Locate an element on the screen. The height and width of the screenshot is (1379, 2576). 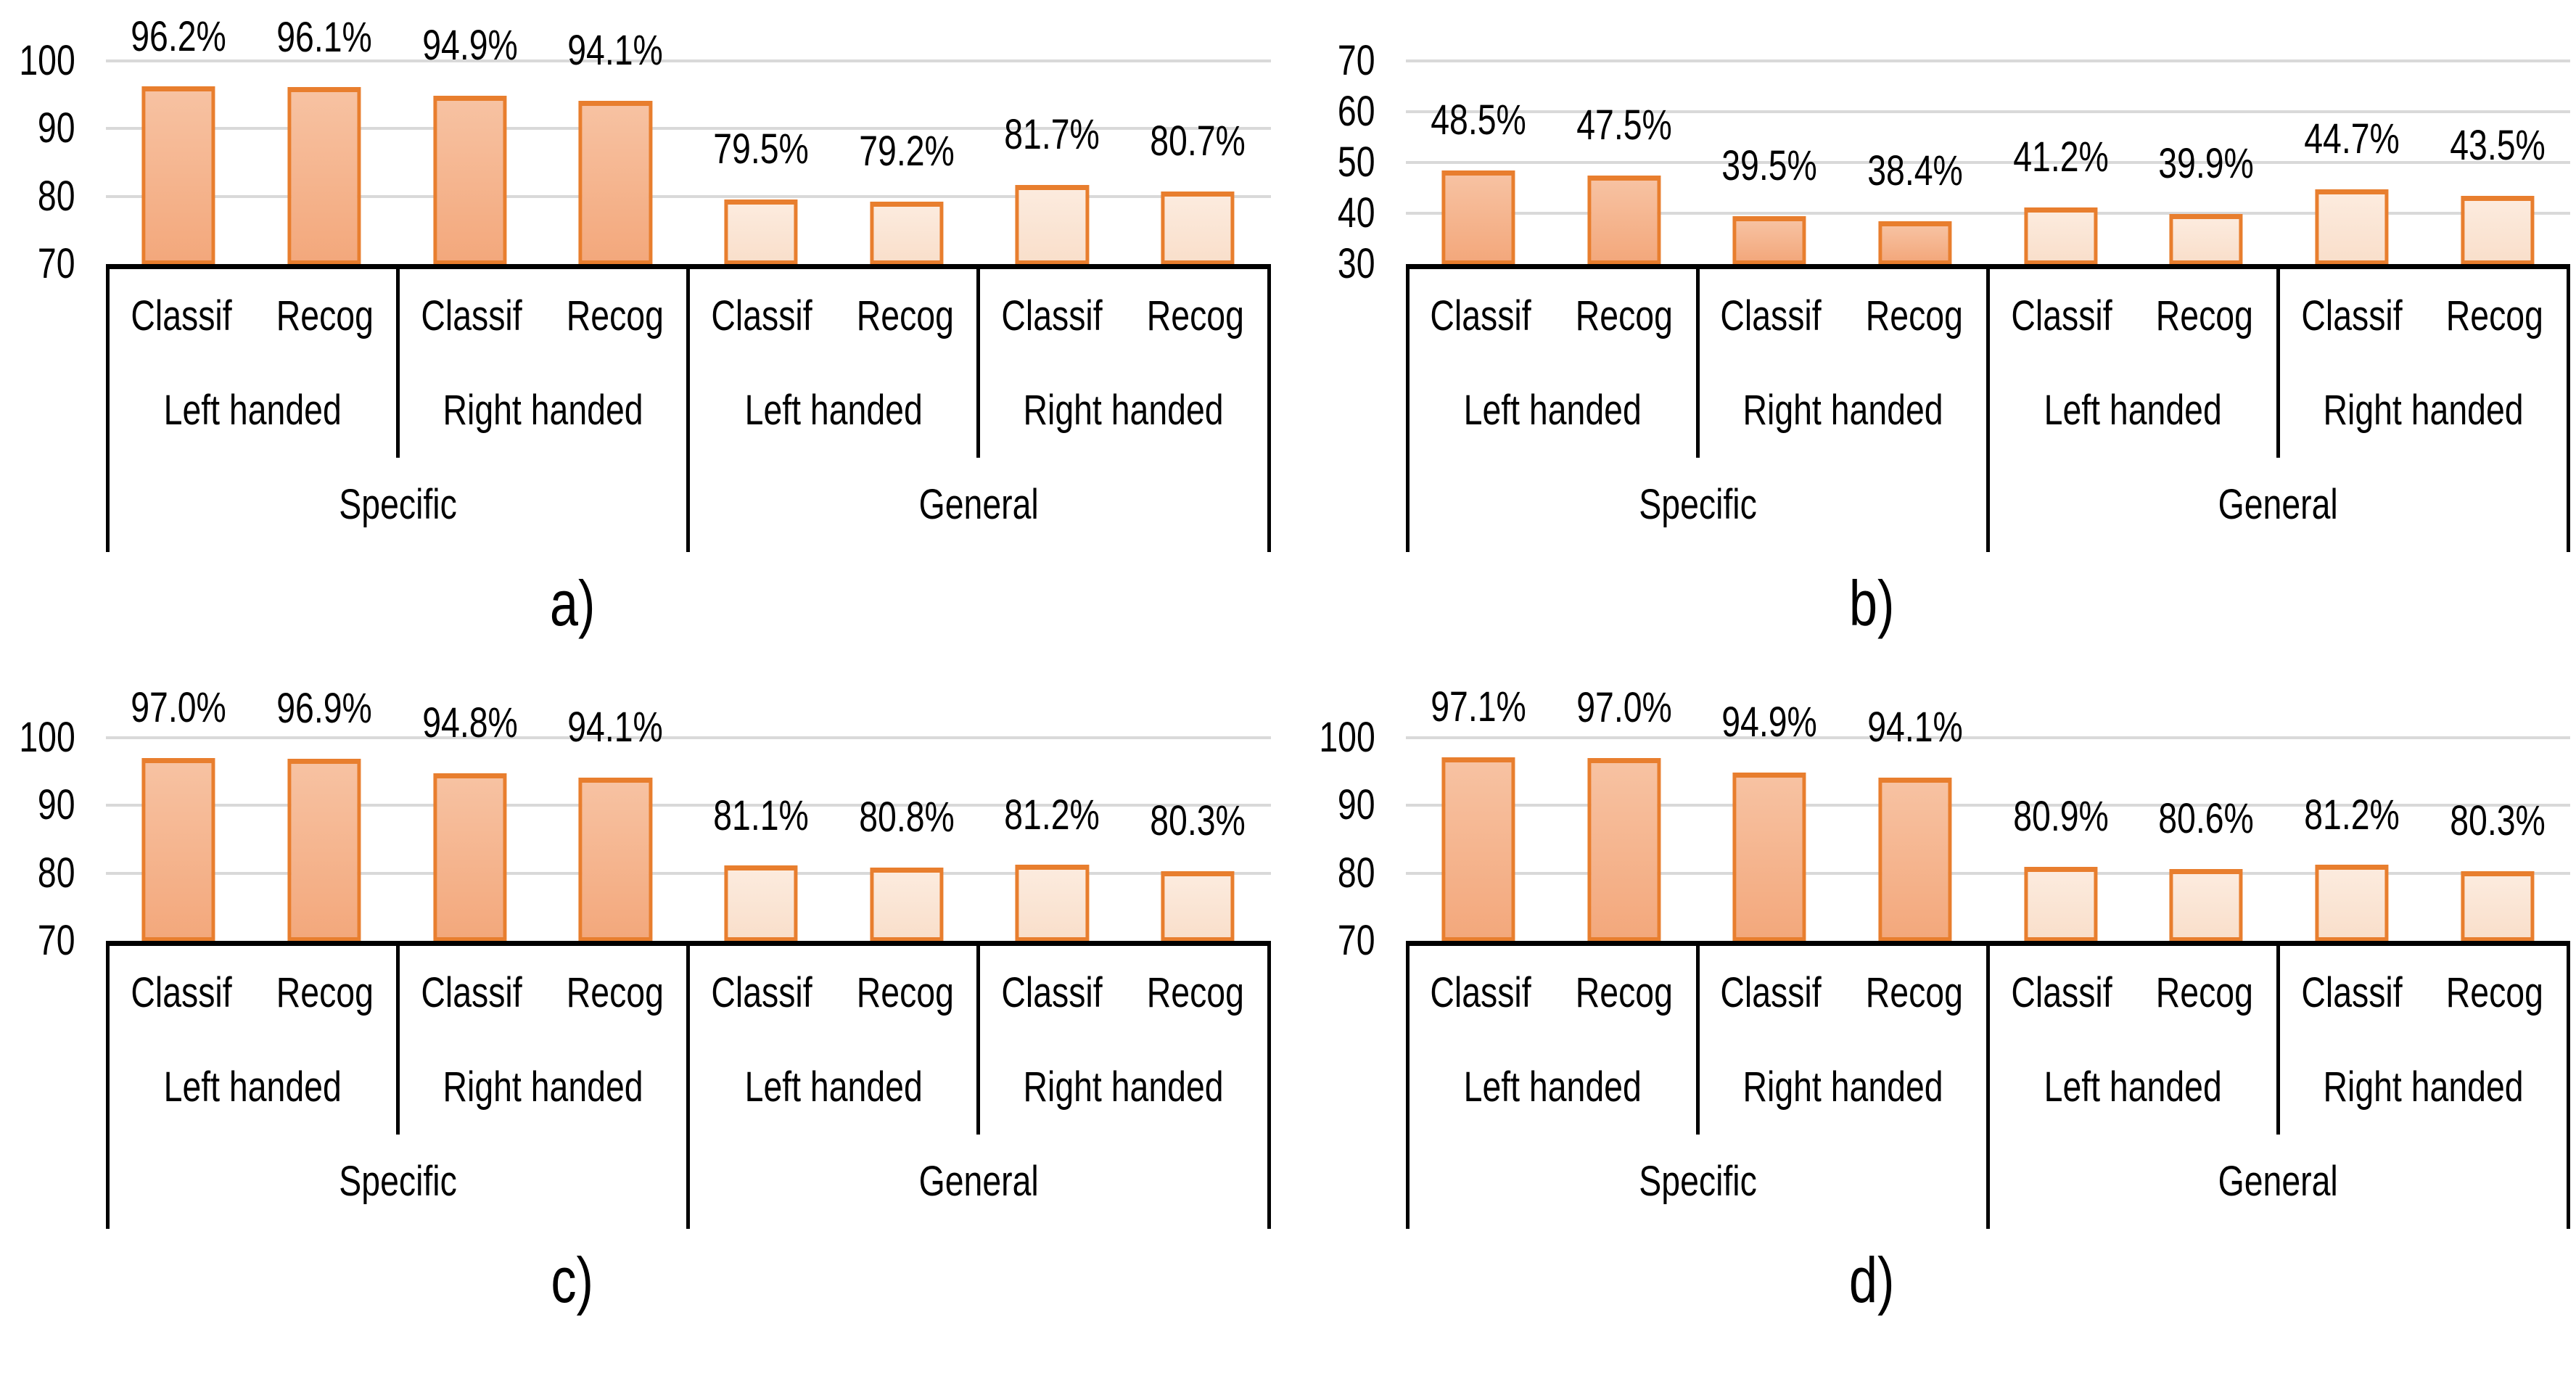
panel-label: a) is located at coordinates (572, 603).